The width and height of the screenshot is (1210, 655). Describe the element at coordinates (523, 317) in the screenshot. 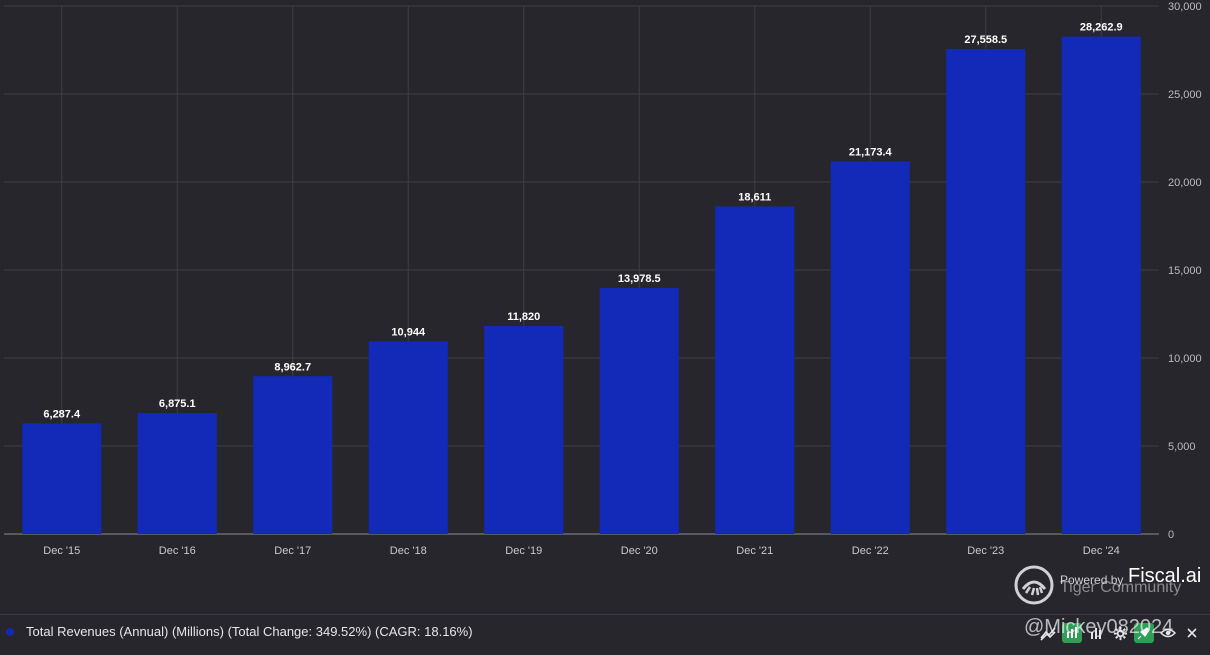

I see `data-label: 11,820` at that location.